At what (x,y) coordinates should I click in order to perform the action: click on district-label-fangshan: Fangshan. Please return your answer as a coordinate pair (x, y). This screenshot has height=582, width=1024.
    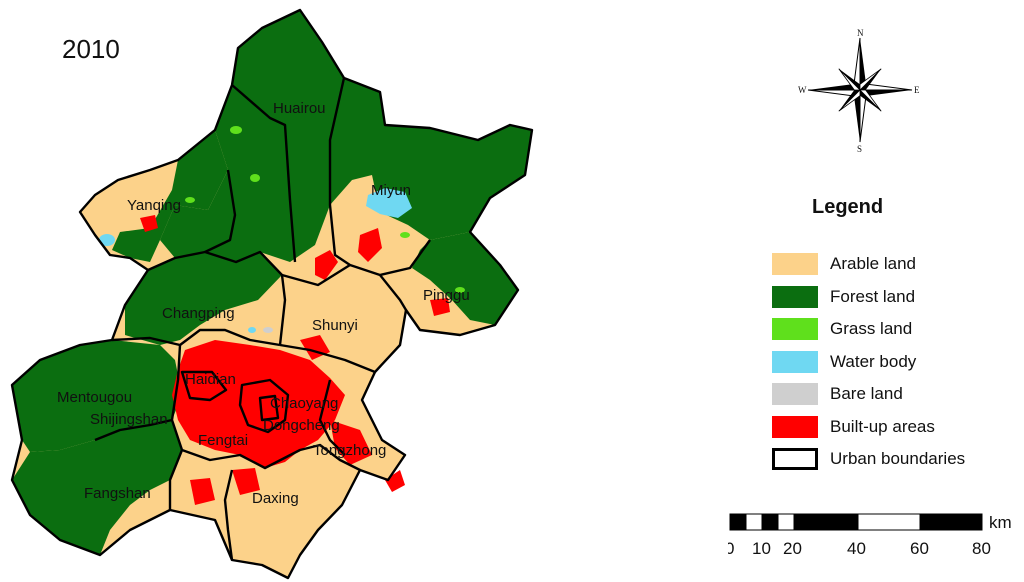
    Looking at the image, I should click on (117, 493).